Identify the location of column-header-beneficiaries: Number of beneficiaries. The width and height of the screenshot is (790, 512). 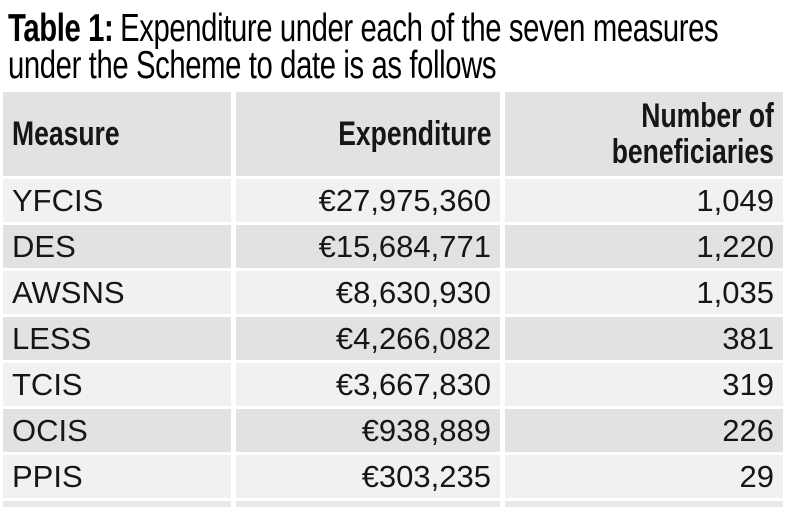
(644, 134).